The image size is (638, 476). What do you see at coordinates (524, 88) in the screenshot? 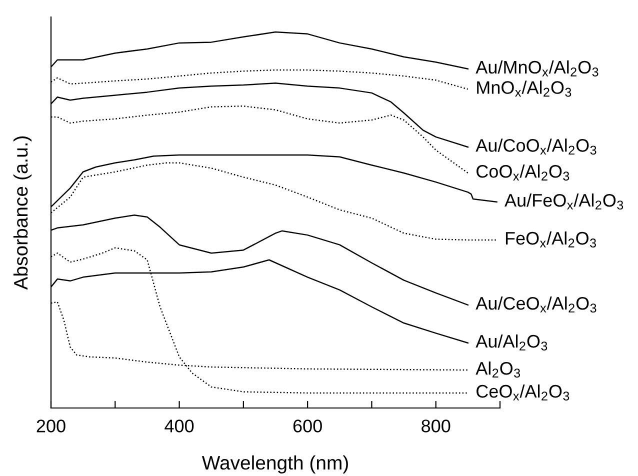
I see `series-label: MnO$_{x}$/Al$_{2}$O$_{3}$` at bounding box center [524, 88].